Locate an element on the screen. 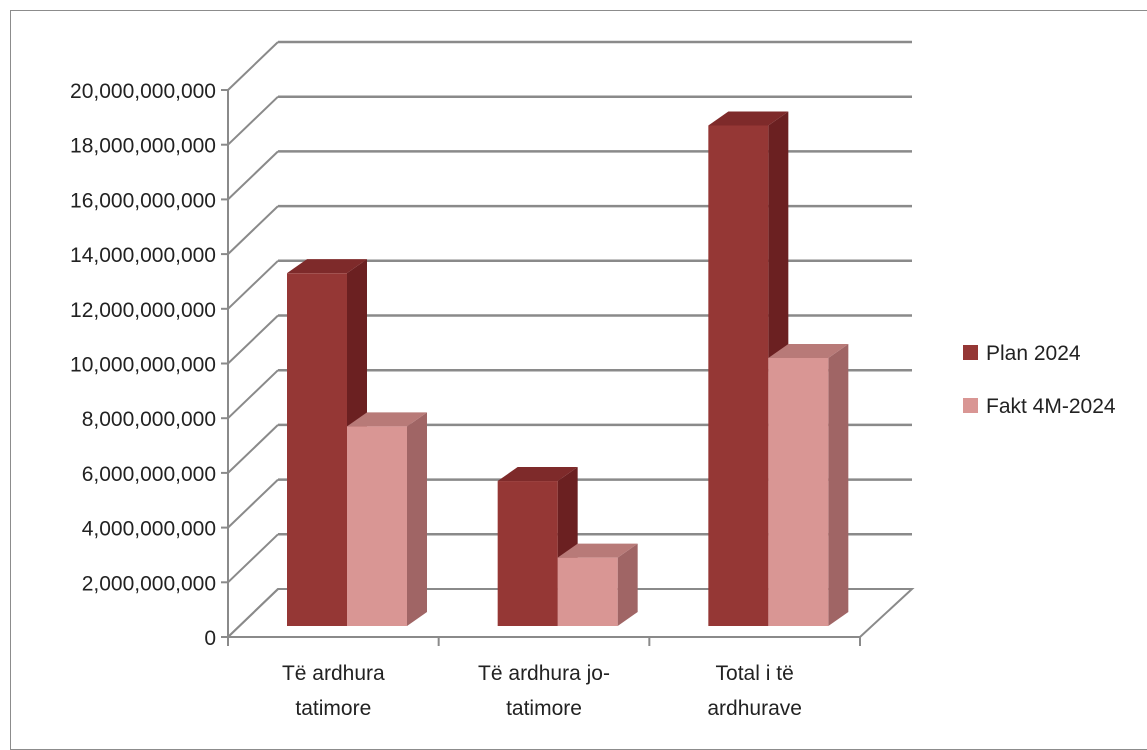 This screenshot has width=1147, height=750. x-tick-label: Të ardhura is located at coordinates (333, 673).